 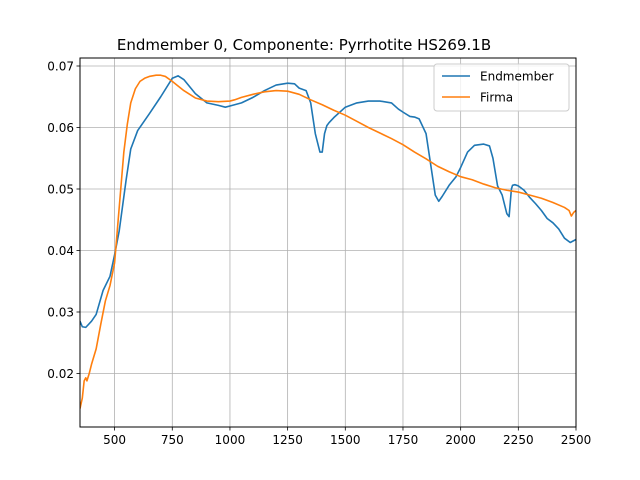 I want to click on x-tick-label: 500, so click(x=114, y=440).